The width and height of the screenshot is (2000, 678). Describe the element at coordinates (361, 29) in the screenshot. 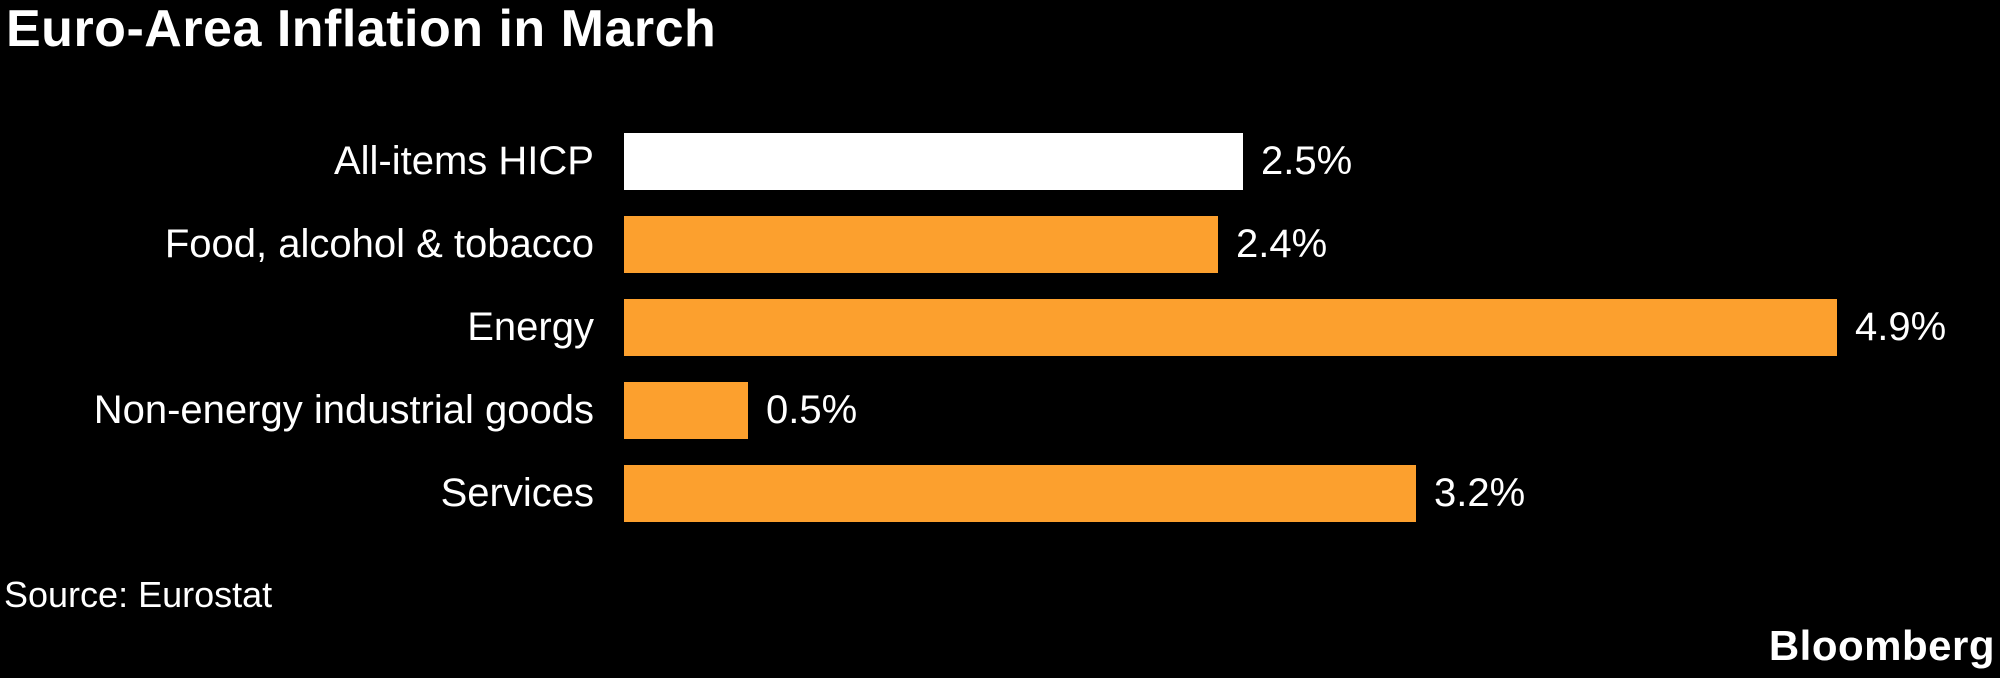

I see `chart-title: Euro-Area Inflation in March` at that location.